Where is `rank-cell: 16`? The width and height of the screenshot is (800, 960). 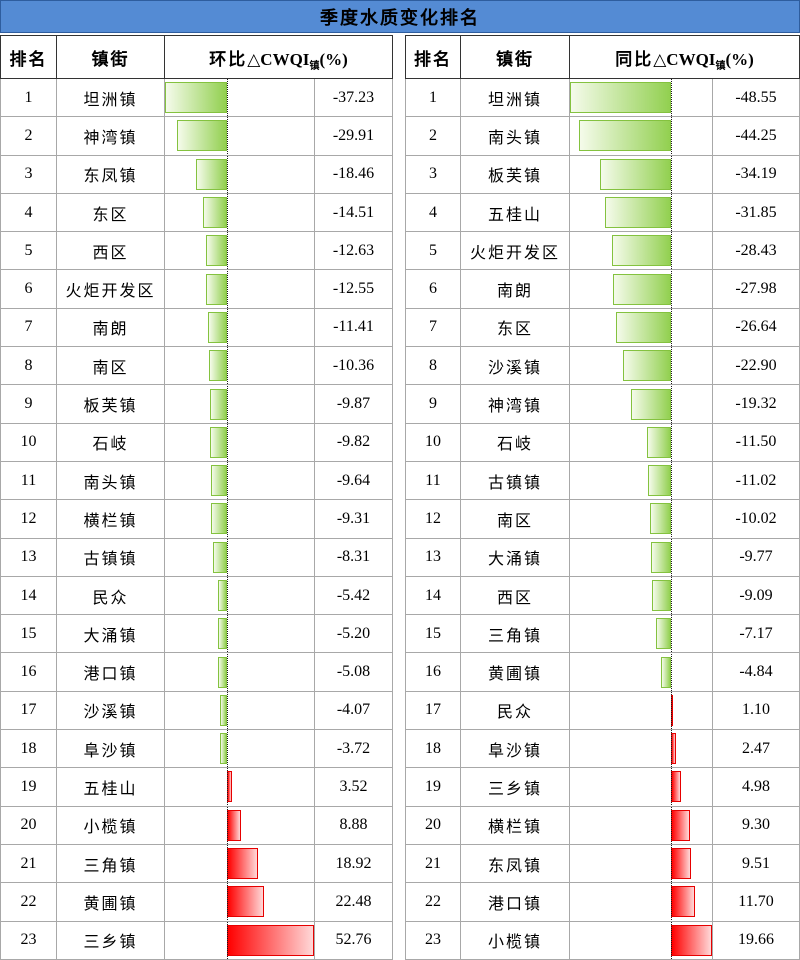 rank-cell: 16 is located at coordinates (28, 672).